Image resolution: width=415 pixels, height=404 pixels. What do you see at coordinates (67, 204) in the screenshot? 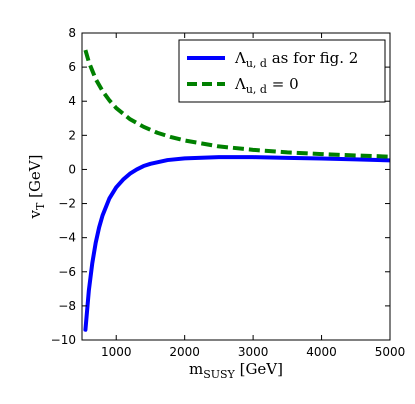
I see `y-tick-label: −2` at bounding box center [67, 204].